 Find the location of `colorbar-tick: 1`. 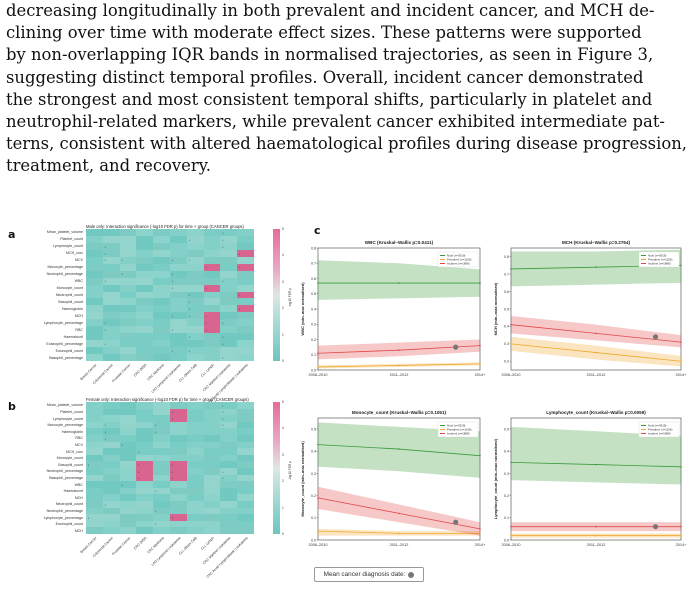

colorbar-tick: 1 is located at coordinates (283, 507).